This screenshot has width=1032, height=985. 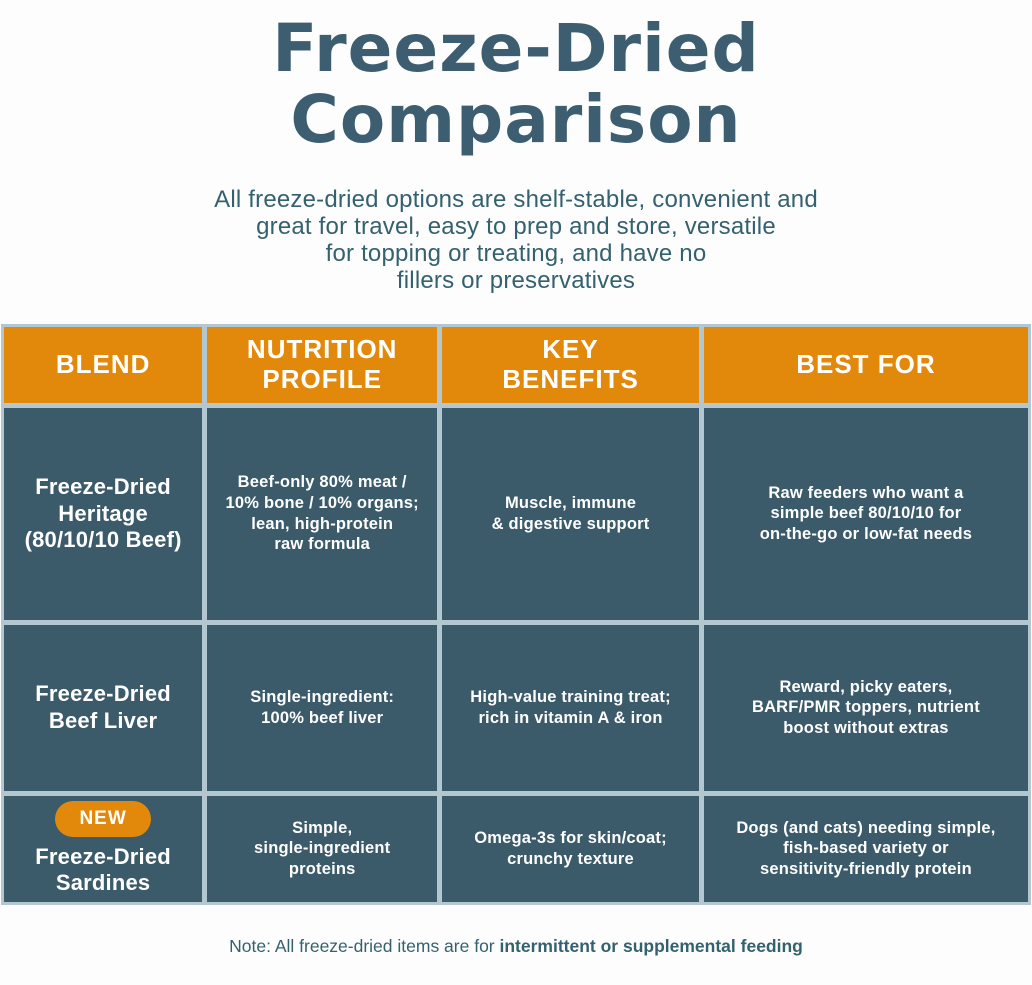 I want to click on footer-note-prefix: Note: All freeze-dried items are for, so click(x=364, y=945).